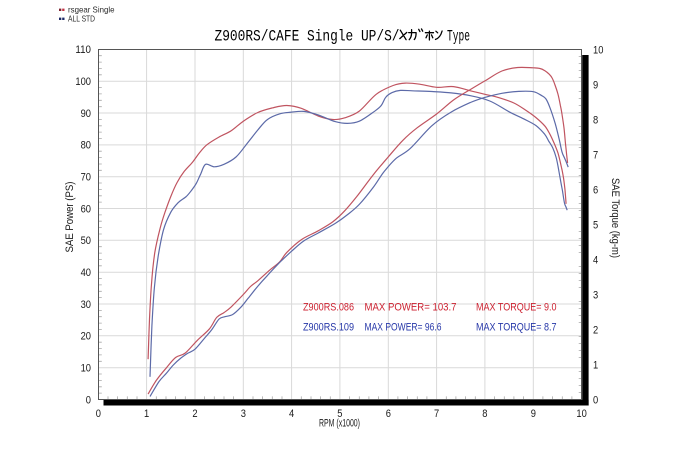 The width and height of the screenshot is (680, 450). I want to click on svg-text: ALL STD, so click(81, 18).